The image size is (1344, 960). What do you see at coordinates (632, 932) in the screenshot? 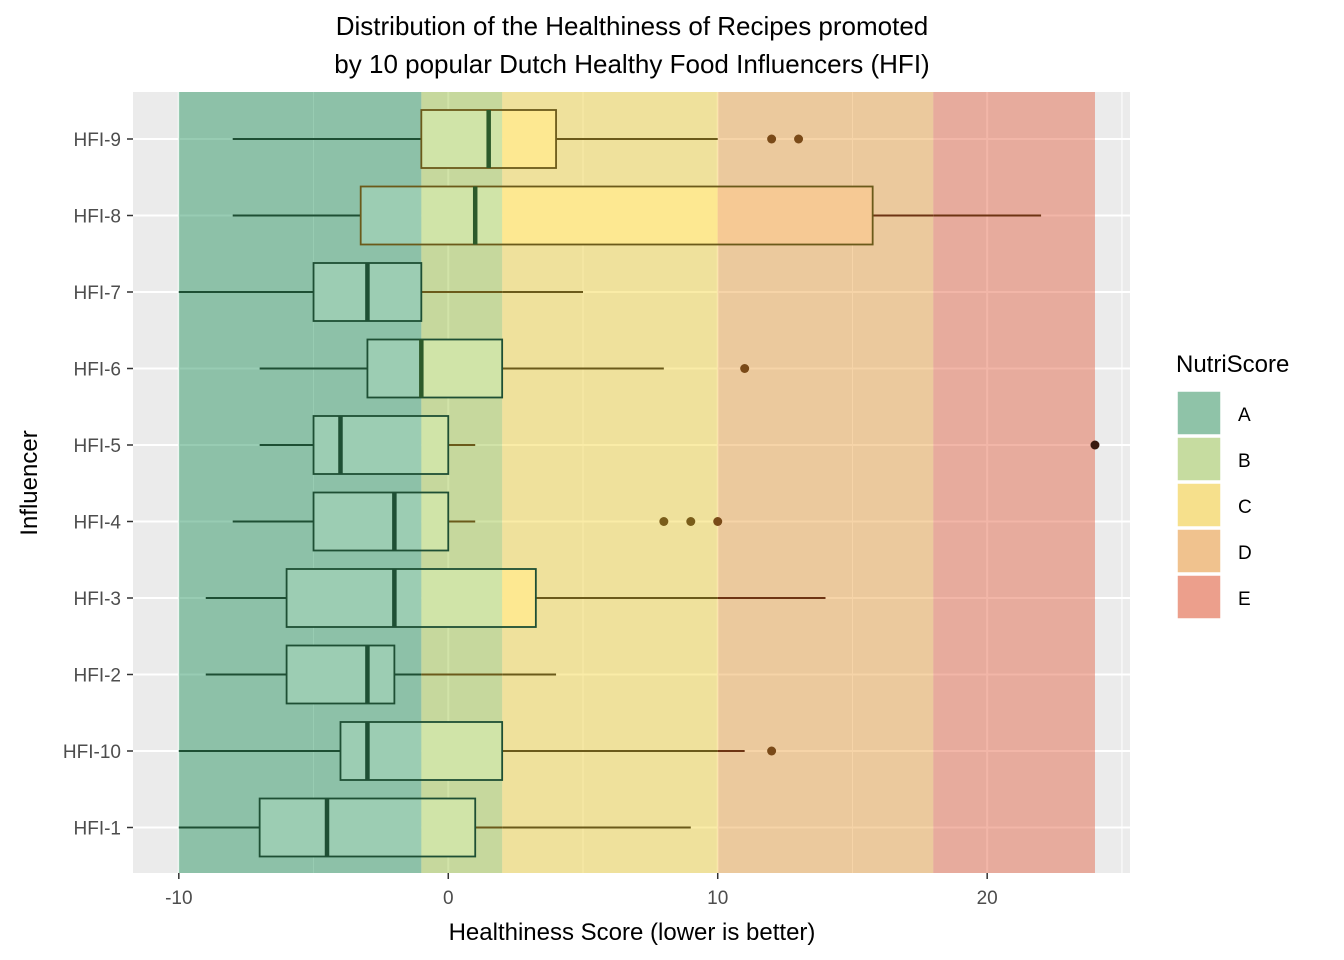
I see `x-axis-title: Healthiness Score (lower is better)` at bounding box center [632, 932].